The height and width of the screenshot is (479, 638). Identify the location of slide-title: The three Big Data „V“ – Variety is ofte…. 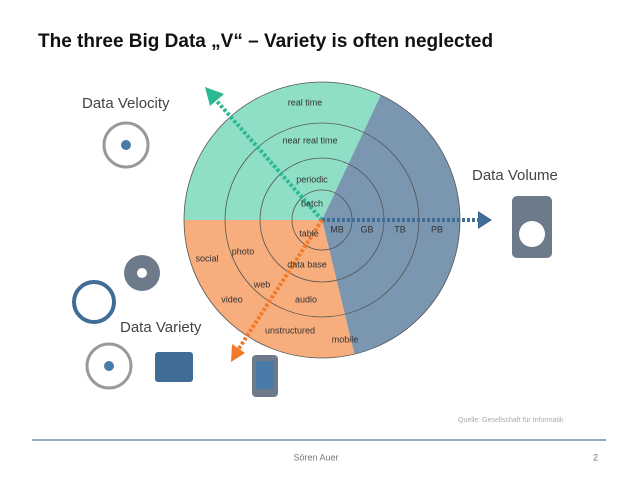
(265, 41).